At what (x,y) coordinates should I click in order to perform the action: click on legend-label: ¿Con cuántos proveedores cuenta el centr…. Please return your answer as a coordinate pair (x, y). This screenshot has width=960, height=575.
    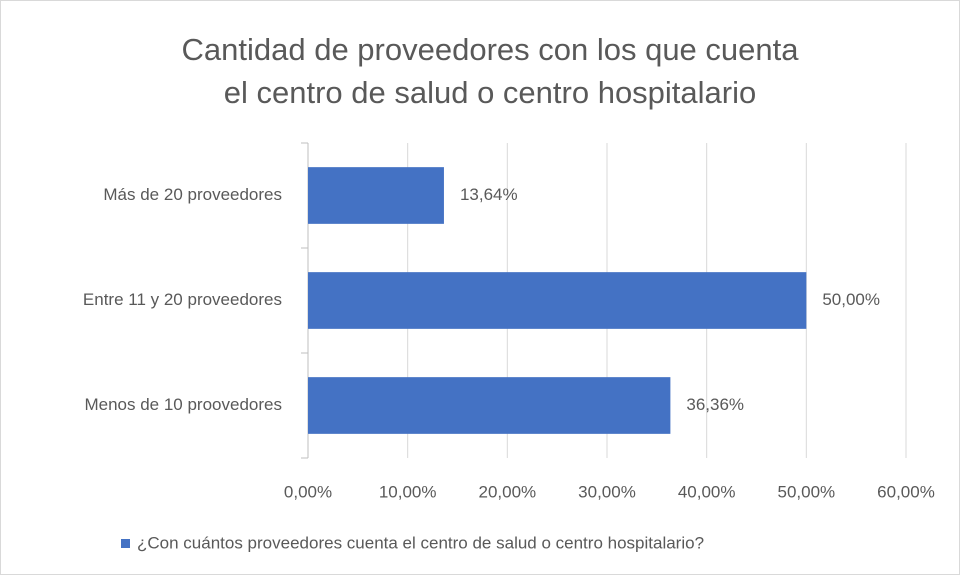
    Looking at the image, I should click on (420, 542).